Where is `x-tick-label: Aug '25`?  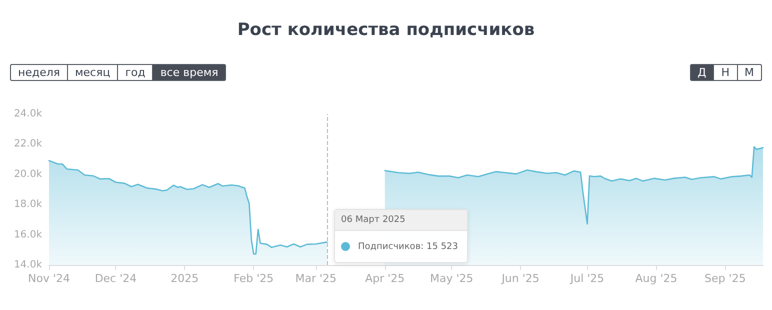 x-tick-label: Aug '25 is located at coordinates (656, 278).